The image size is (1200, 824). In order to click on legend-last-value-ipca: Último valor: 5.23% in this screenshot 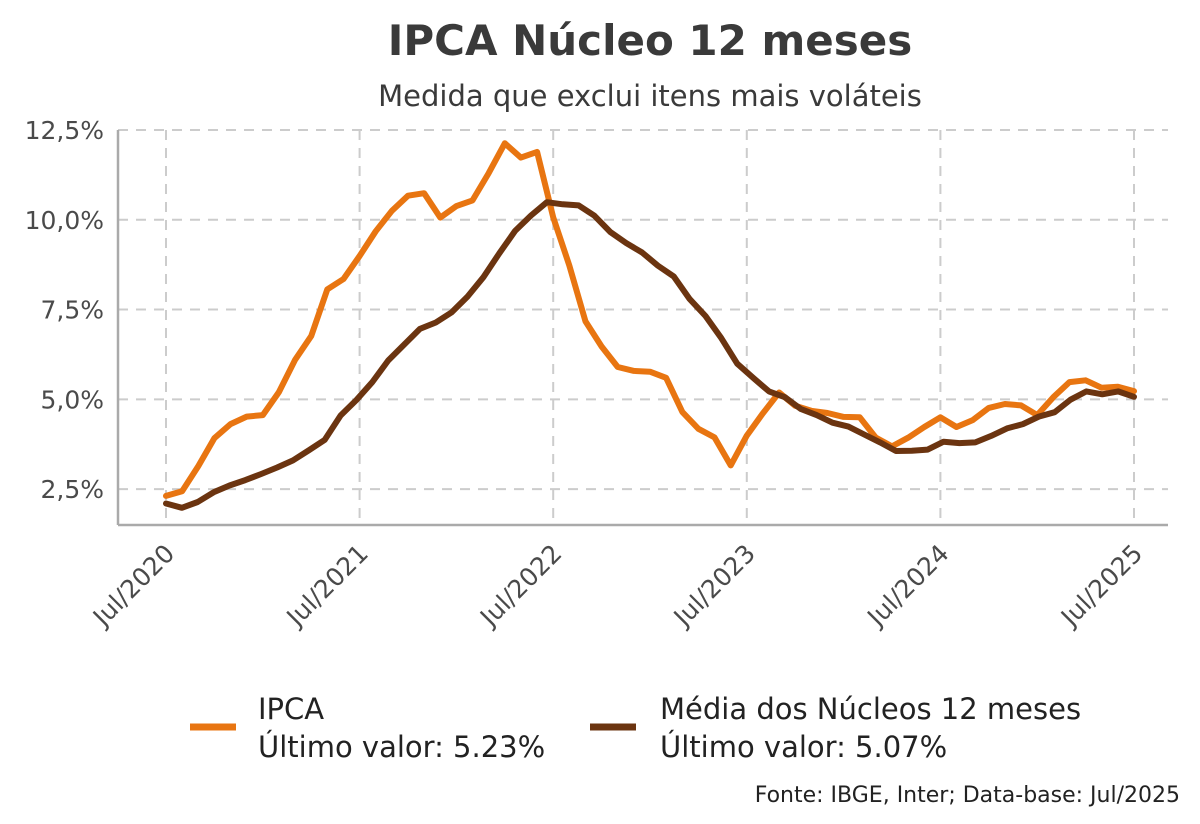, I will do `click(401, 747)`.